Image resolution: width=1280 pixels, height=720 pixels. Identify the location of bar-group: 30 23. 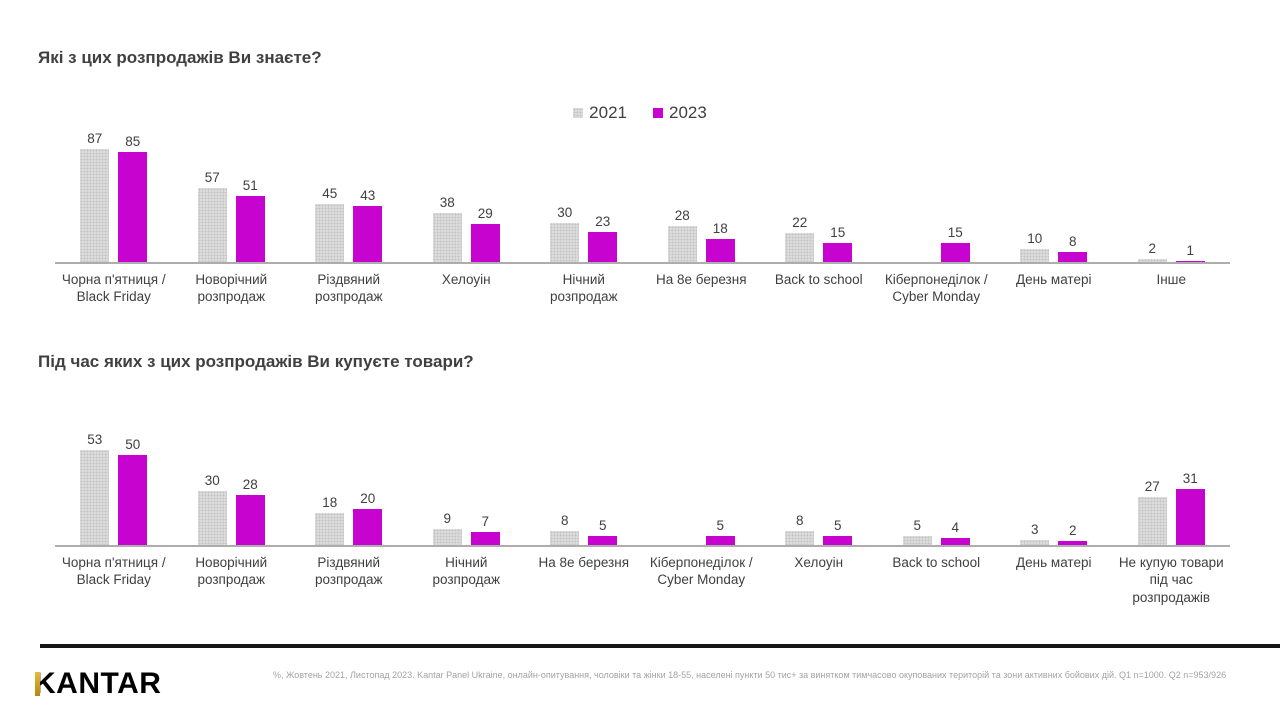
(584, 193).